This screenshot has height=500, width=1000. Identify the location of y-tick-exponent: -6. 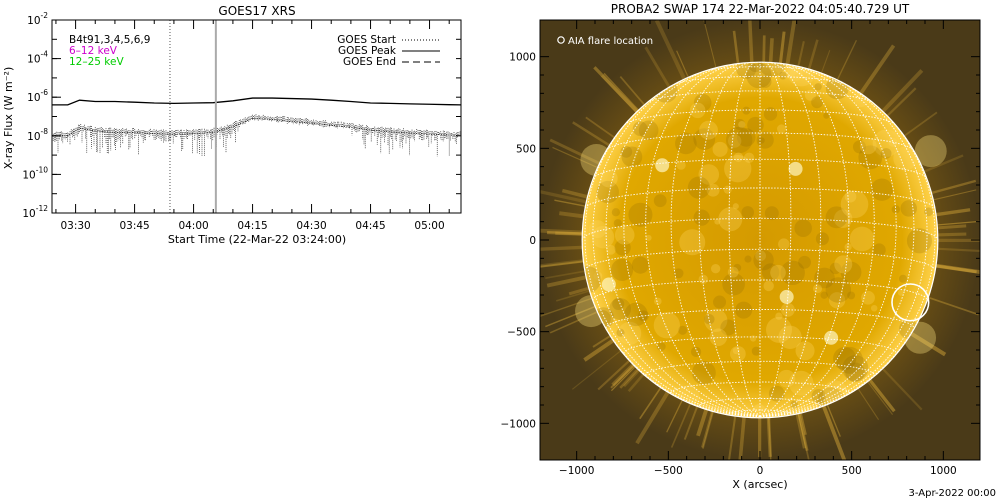
(45, 92).